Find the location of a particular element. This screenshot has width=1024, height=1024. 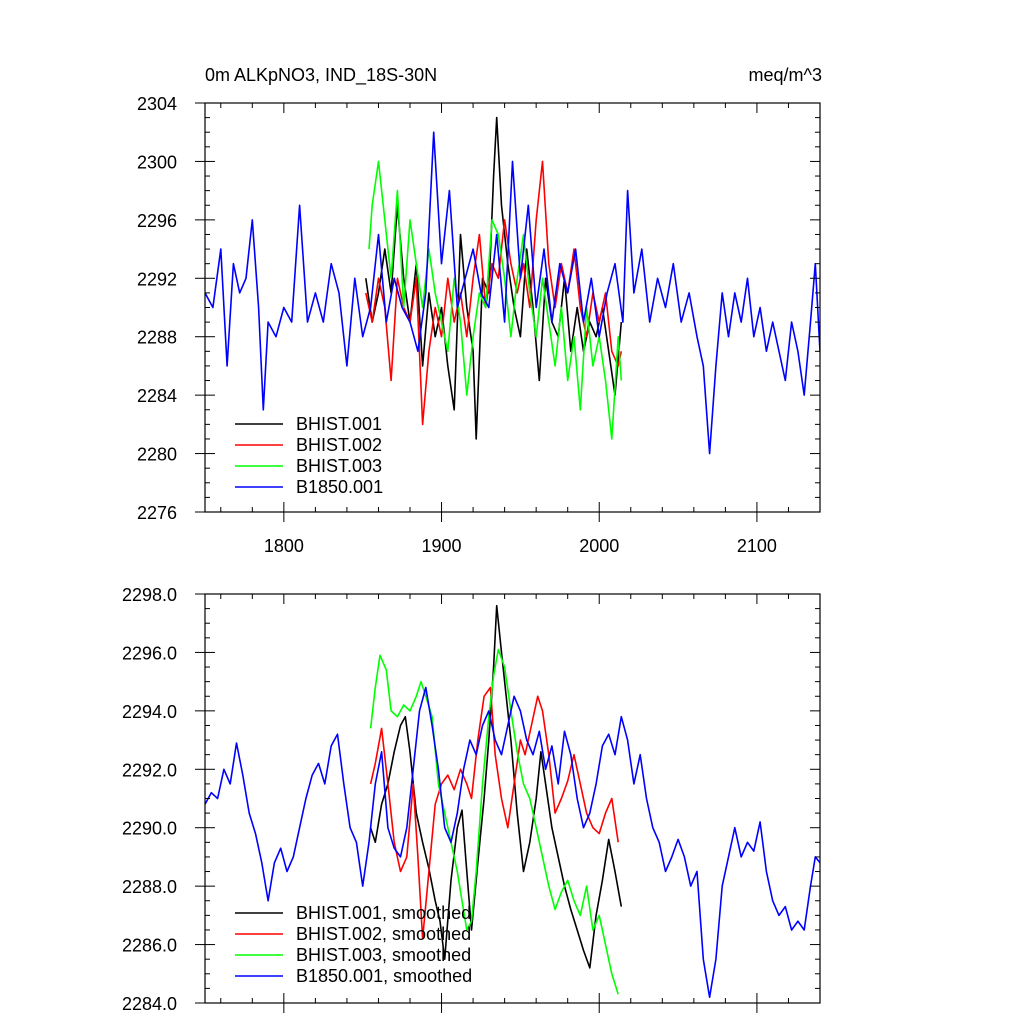

x-tick-label: 2000 is located at coordinates (599, 546).